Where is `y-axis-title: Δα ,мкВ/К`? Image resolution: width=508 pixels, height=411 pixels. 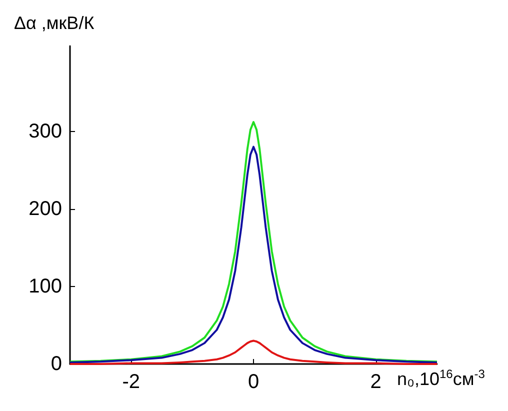 y-axis-title: Δα ,мкВ/К is located at coordinates (54, 23).